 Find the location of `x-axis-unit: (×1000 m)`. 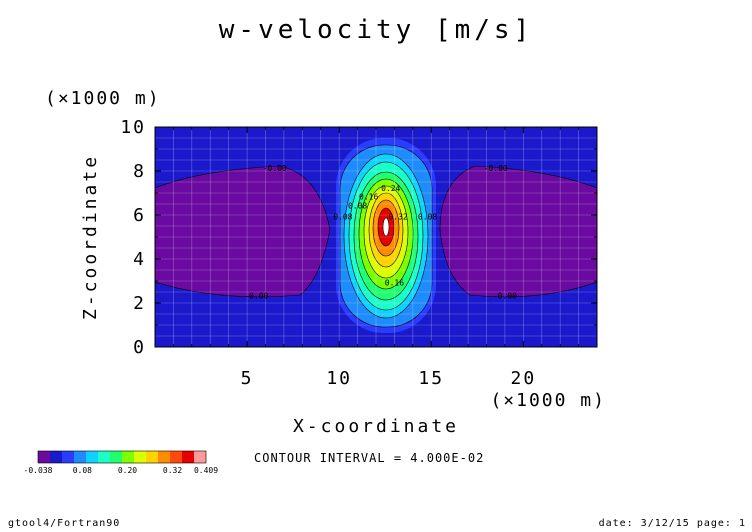

x-axis-unit: (×1000 m) is located at coordinates (548, 400).